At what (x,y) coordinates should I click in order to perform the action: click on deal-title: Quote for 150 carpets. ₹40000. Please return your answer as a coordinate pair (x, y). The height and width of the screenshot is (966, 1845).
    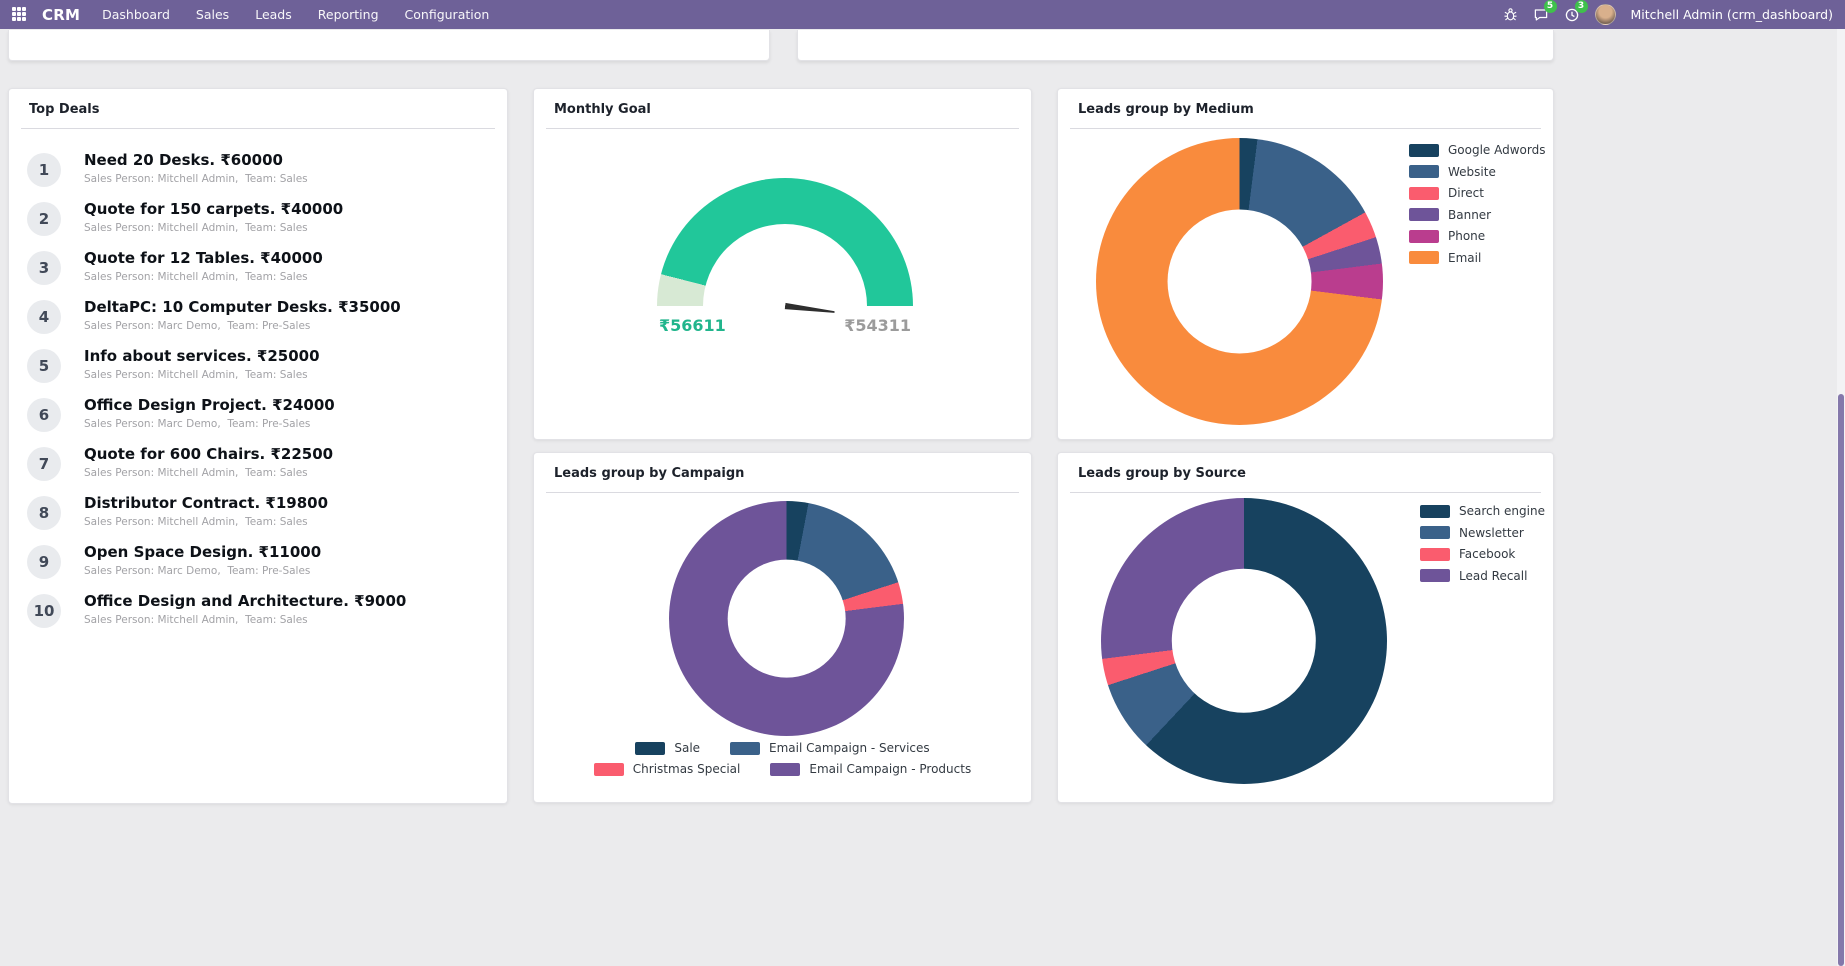
    Looking at the image, I should click on (214, 209).